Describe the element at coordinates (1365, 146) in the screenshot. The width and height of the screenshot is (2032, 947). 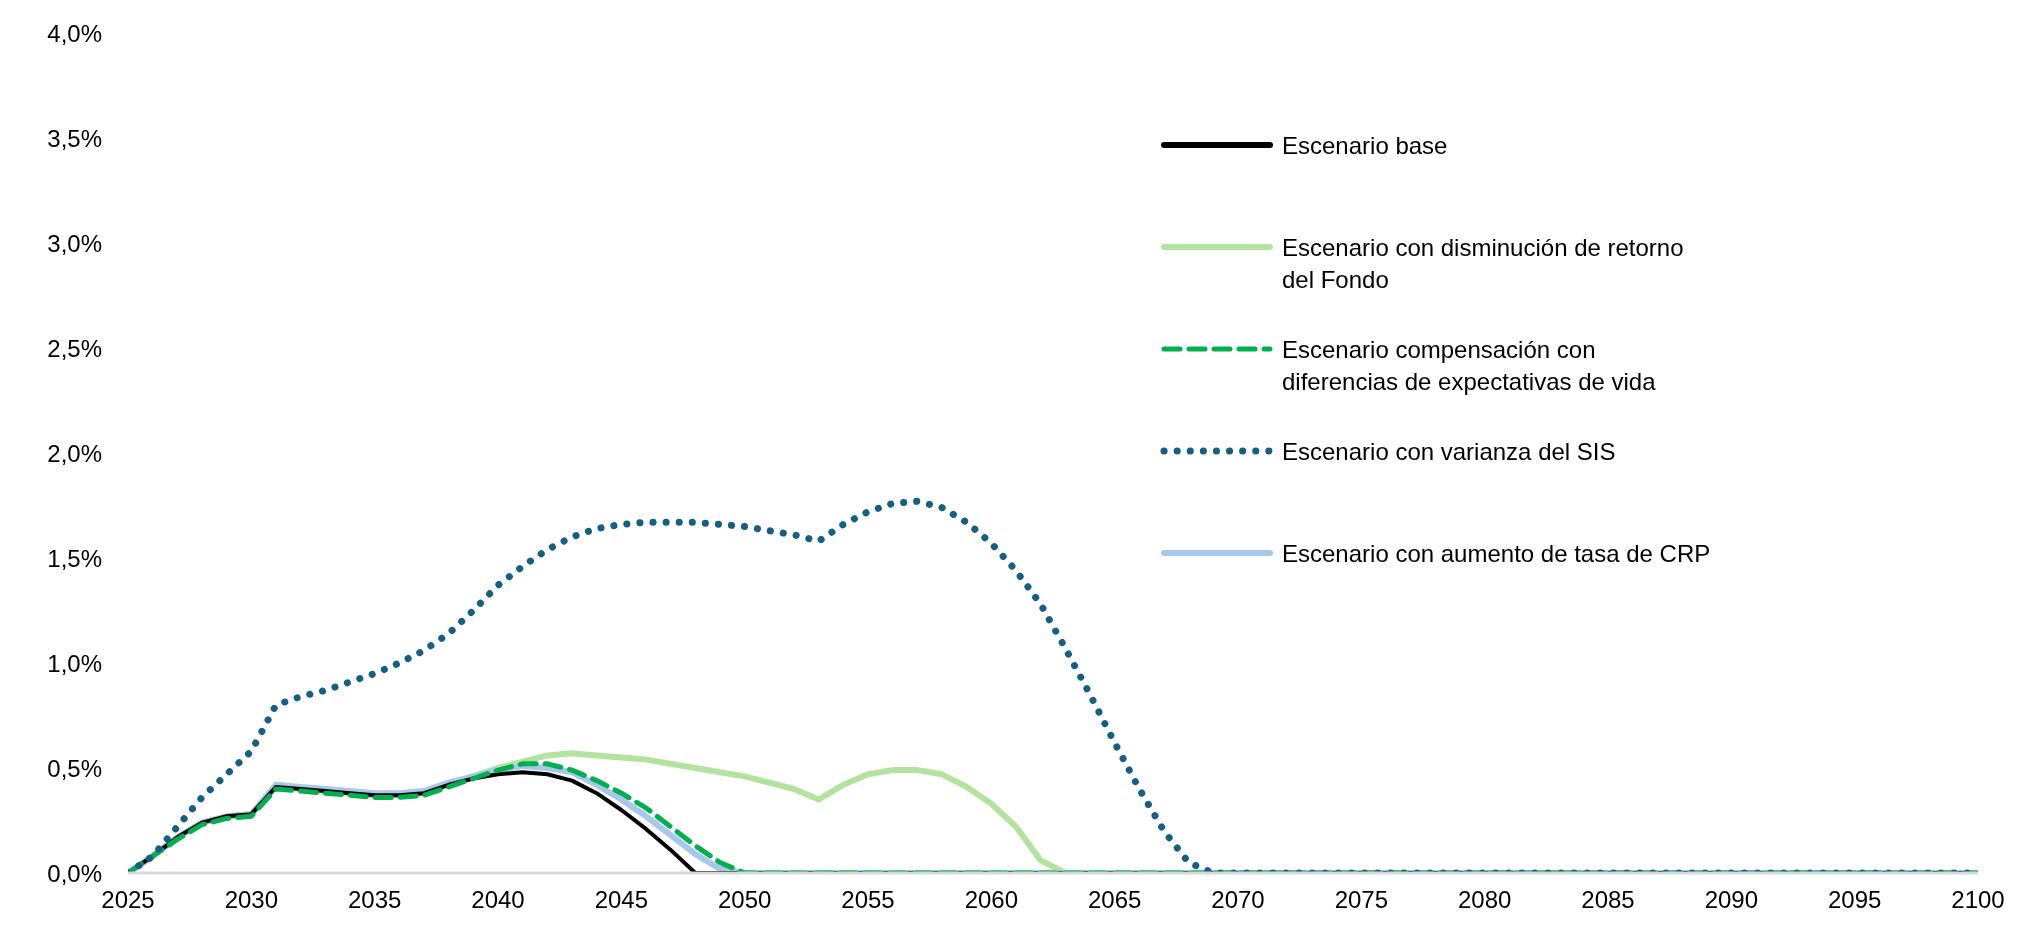
I see `legend-label: Escenario base` at that location.